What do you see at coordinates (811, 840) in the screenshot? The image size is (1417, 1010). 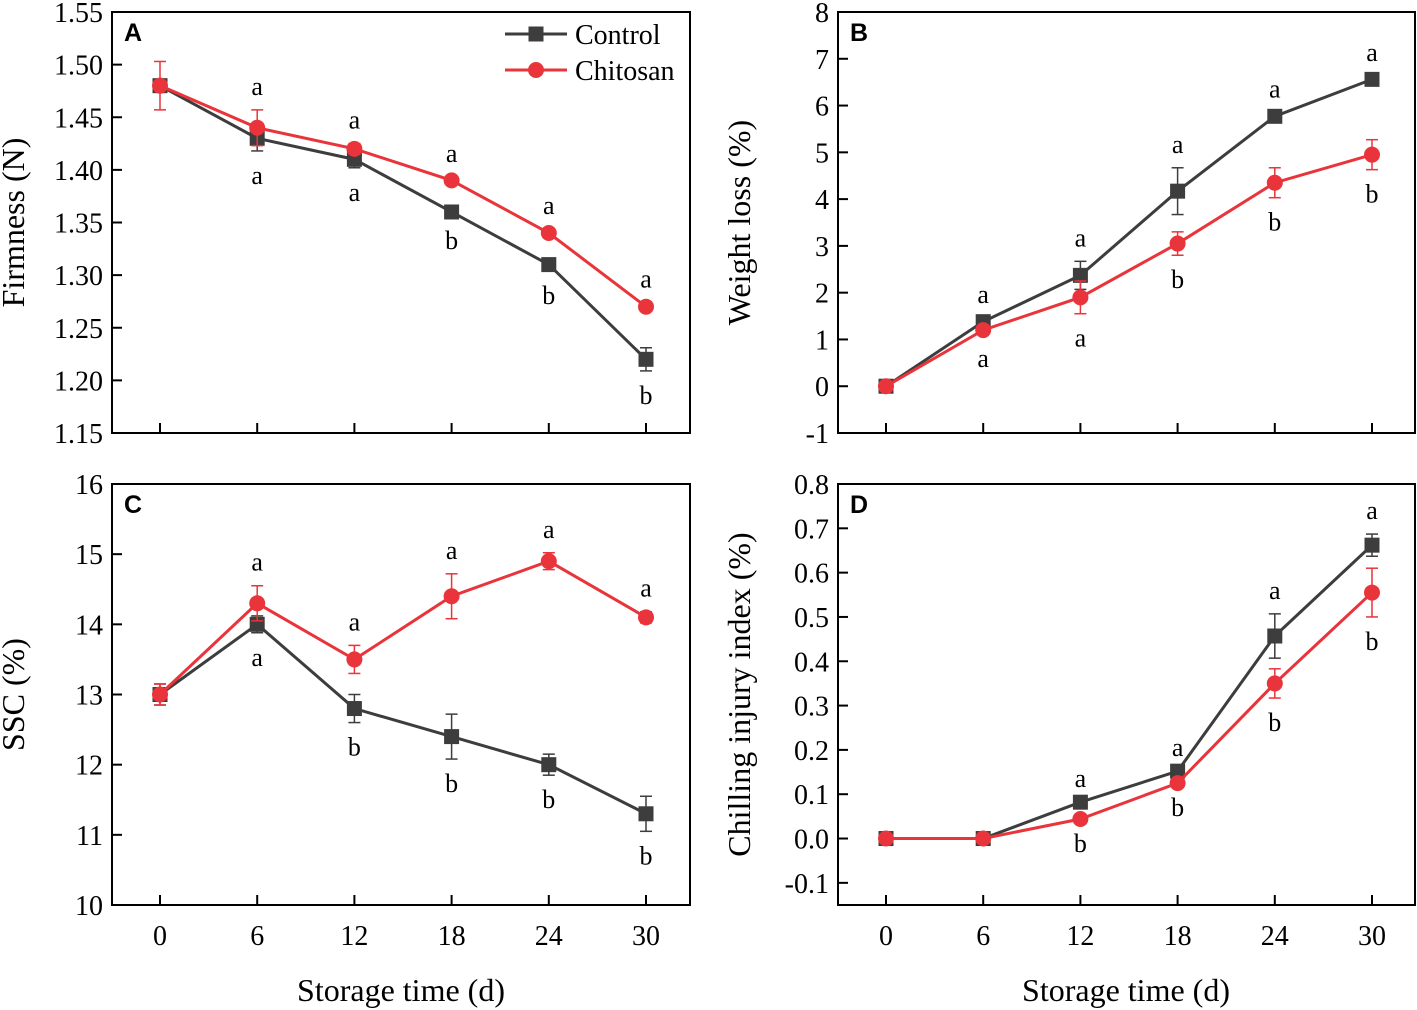 I see `y-tick-label: 0.0` at bounding box center [811, 840].